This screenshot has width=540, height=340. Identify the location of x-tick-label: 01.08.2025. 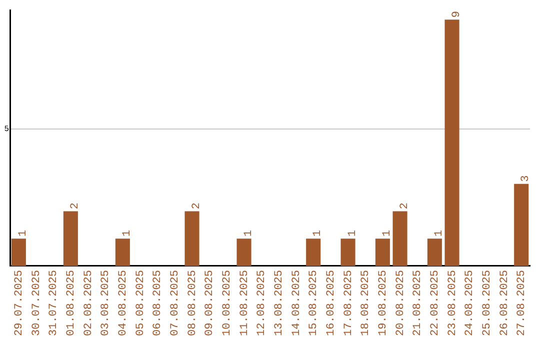
(72, 303).